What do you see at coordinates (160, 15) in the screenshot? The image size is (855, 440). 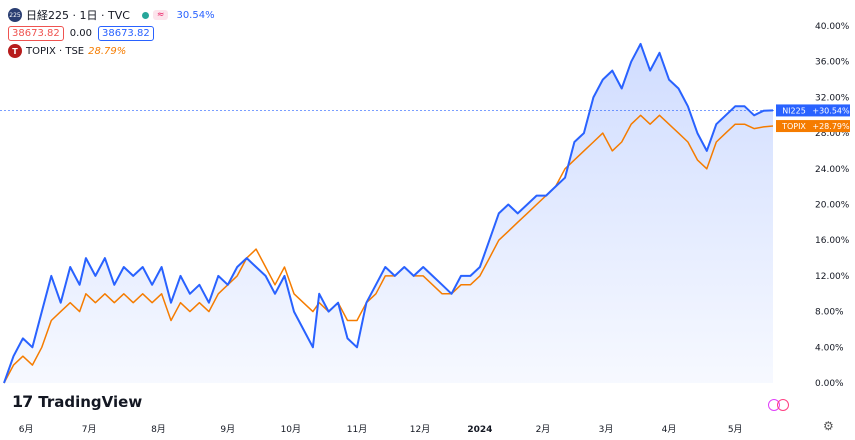 I see `wave-icon: ≈` at bounding box center [160, 15].